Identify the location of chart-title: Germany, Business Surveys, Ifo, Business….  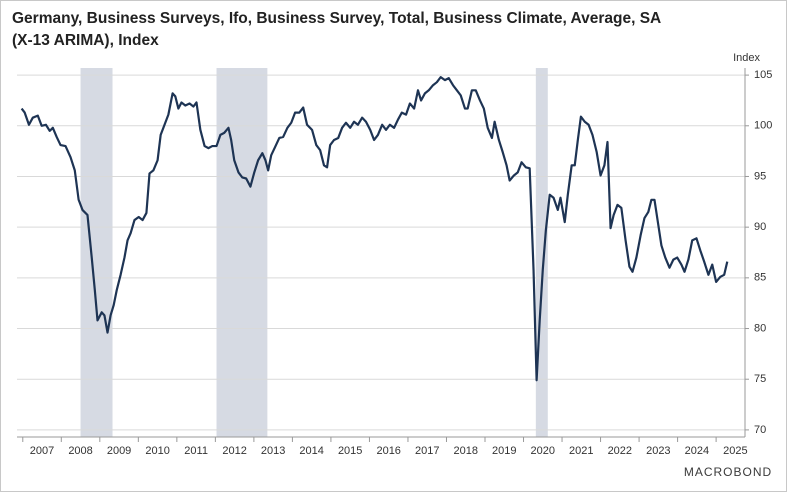
(336, 18).